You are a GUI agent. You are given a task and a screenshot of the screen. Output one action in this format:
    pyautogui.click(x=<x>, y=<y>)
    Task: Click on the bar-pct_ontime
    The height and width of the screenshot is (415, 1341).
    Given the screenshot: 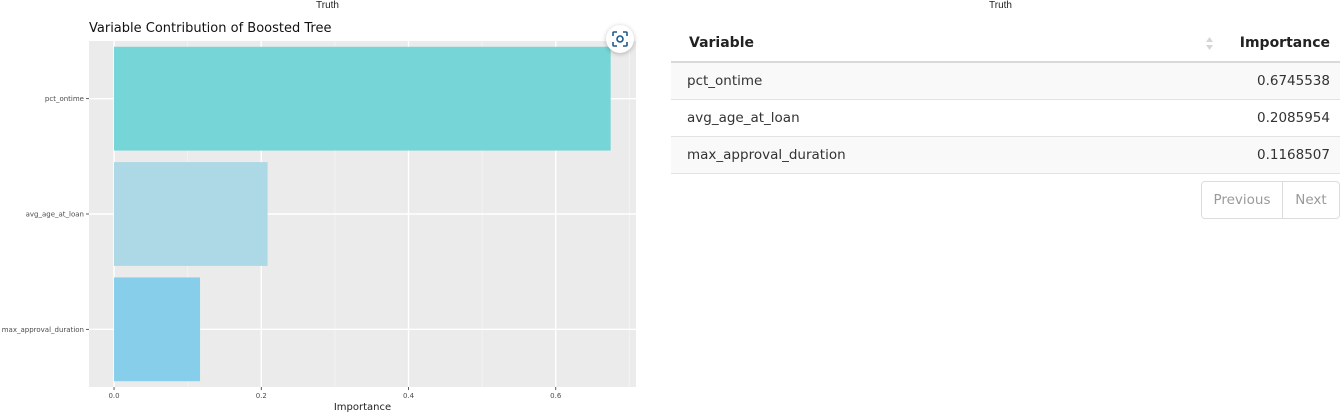 What is the action you would take?
    pyautogui.click(x=362, y=98)
    